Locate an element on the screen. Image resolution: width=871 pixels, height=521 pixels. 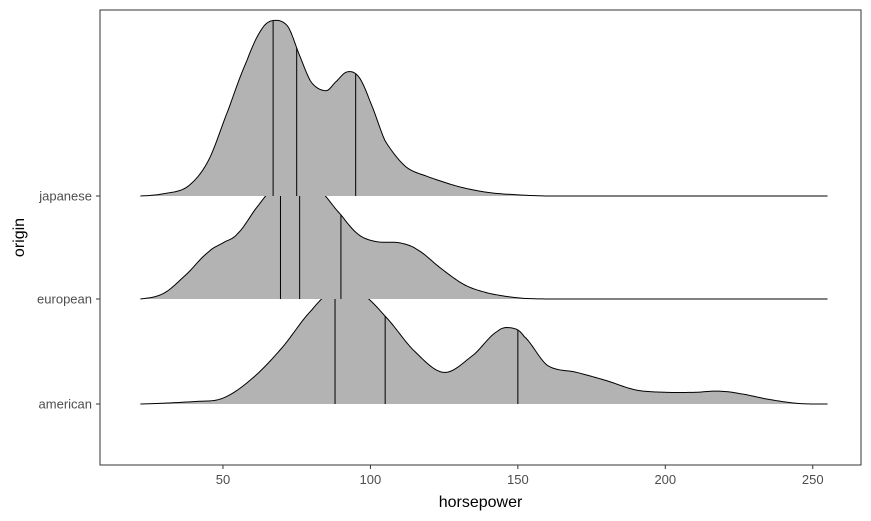
x-tick-label-150: 150 is located at coordinates (518, 479).